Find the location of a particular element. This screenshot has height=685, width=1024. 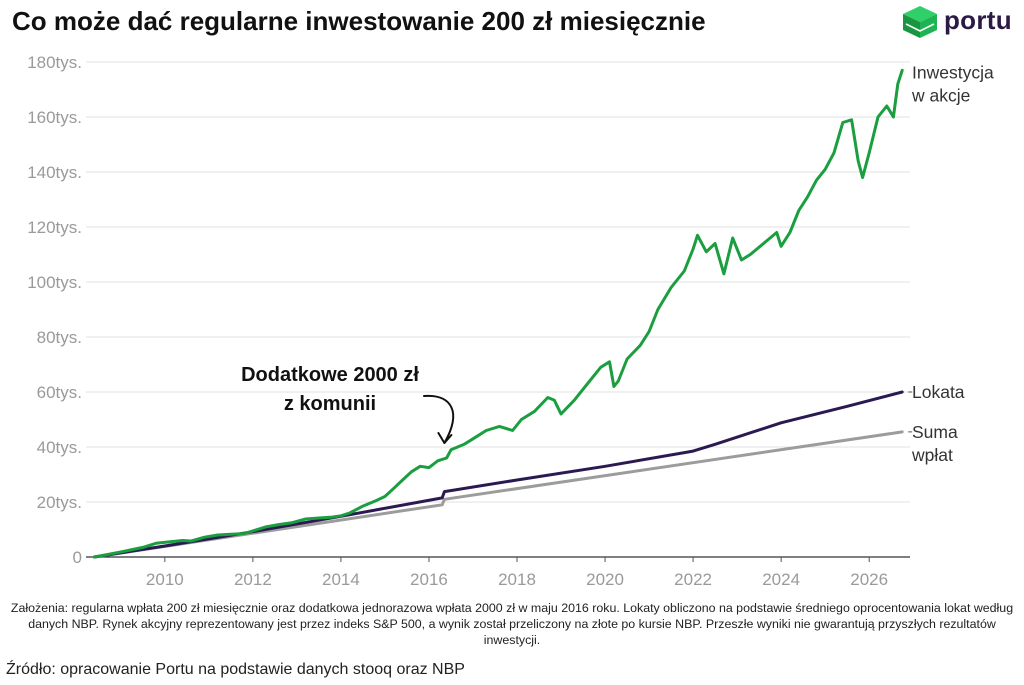

annotation-text: Dodatkowe 2000 zł is located at coordinates (330, 375).